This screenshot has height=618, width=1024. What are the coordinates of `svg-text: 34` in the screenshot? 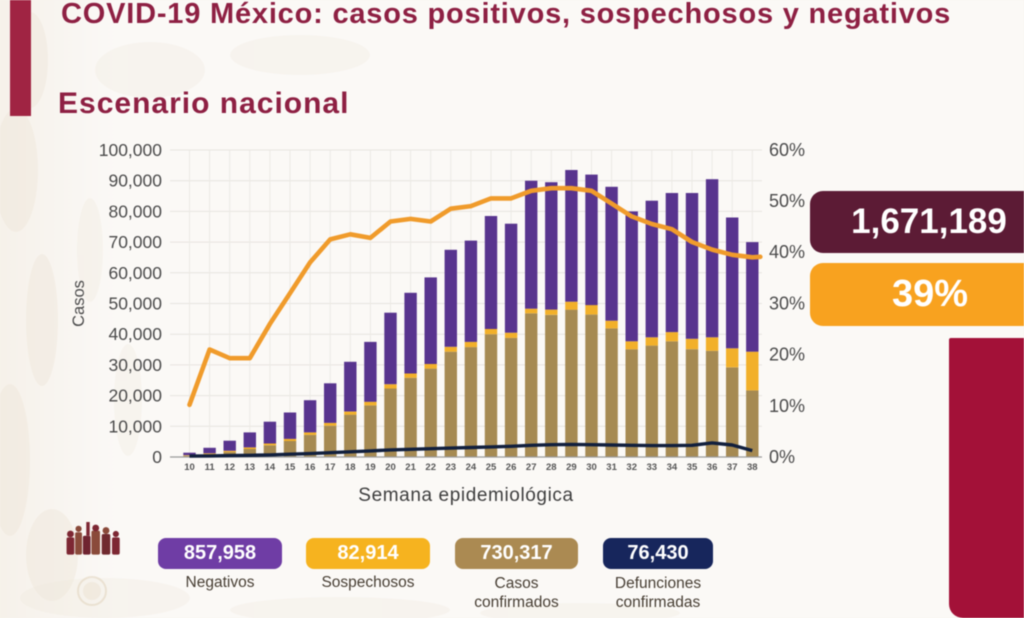 It's located at (672, 467).